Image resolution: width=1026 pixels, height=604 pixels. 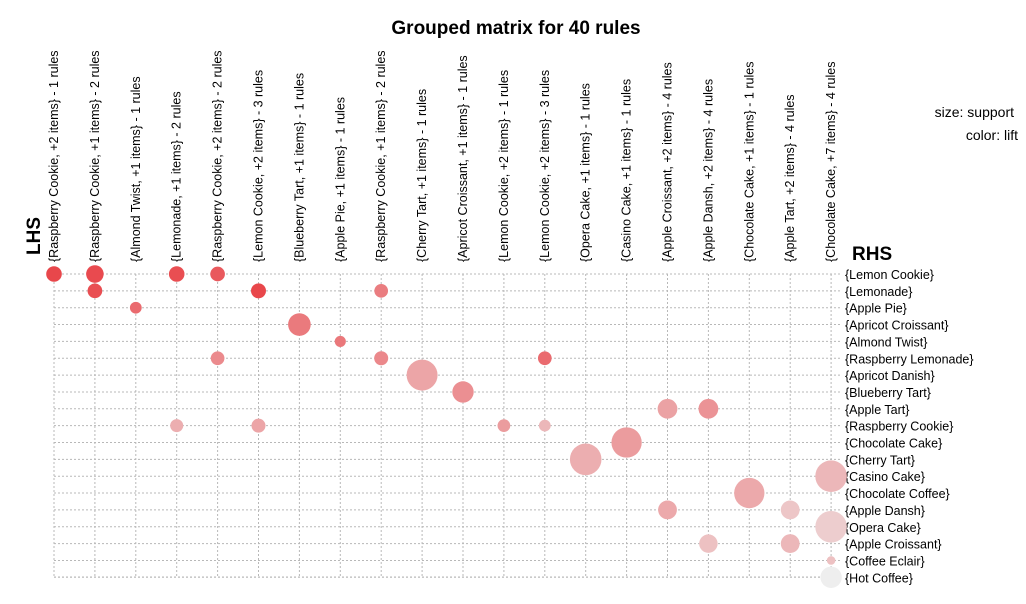 I want to click on lhs-group-label: {Almond Twist, +1 items} - 1 rules, so click(x=136, y=169).